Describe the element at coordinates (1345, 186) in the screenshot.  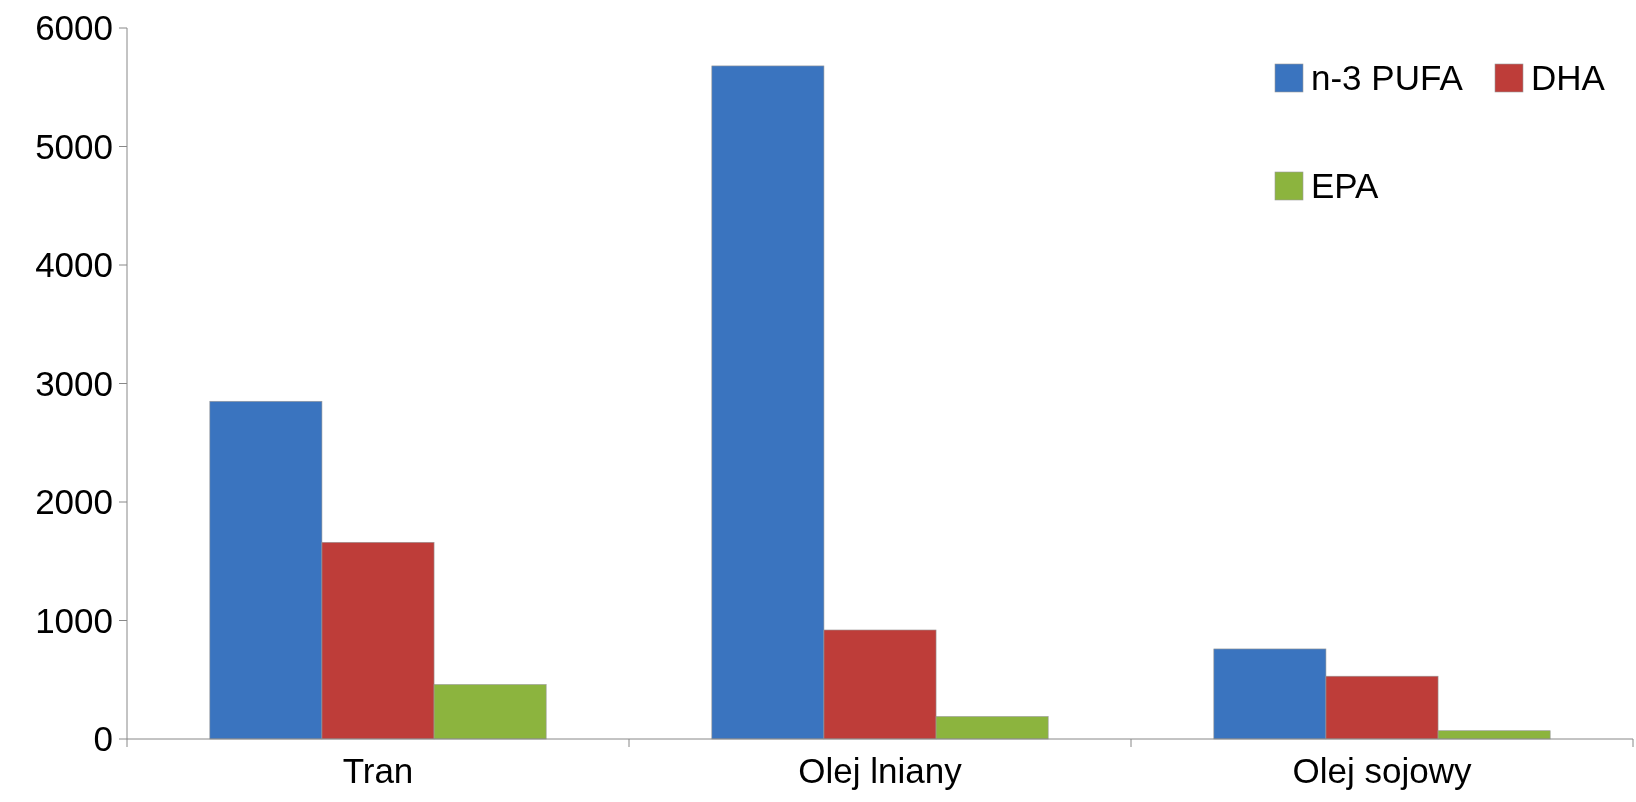
I see `legend-label: EPA` at that location.